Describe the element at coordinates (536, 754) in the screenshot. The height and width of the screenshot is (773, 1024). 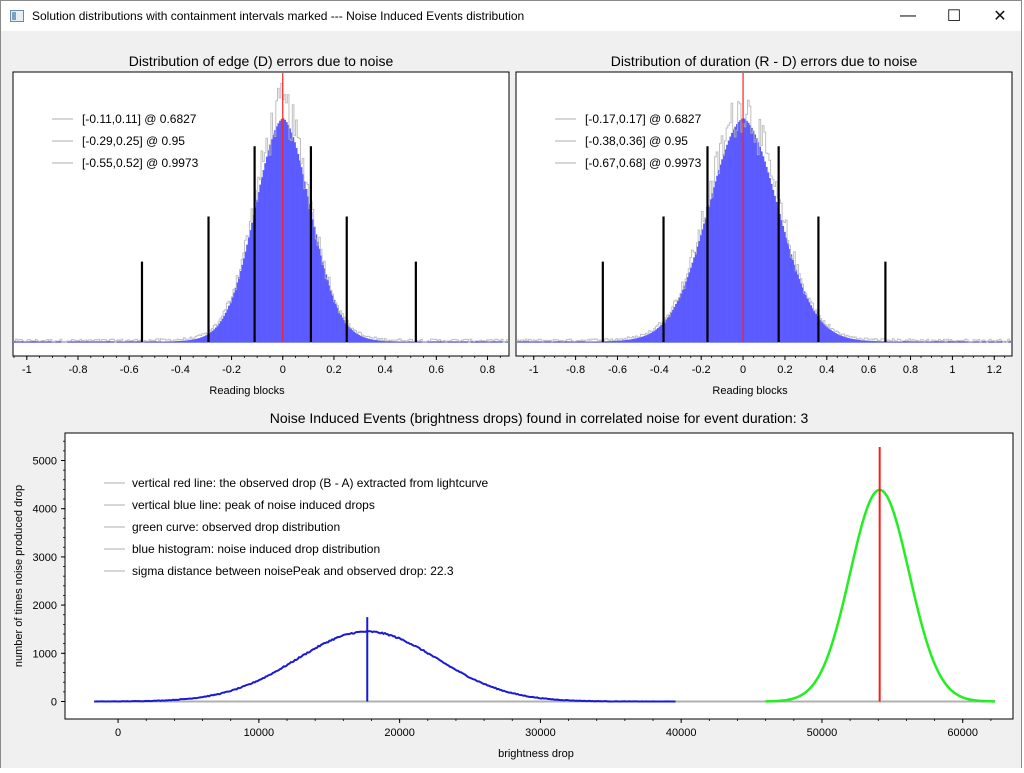
I see `x-axis-label: brightness drop` at that location.